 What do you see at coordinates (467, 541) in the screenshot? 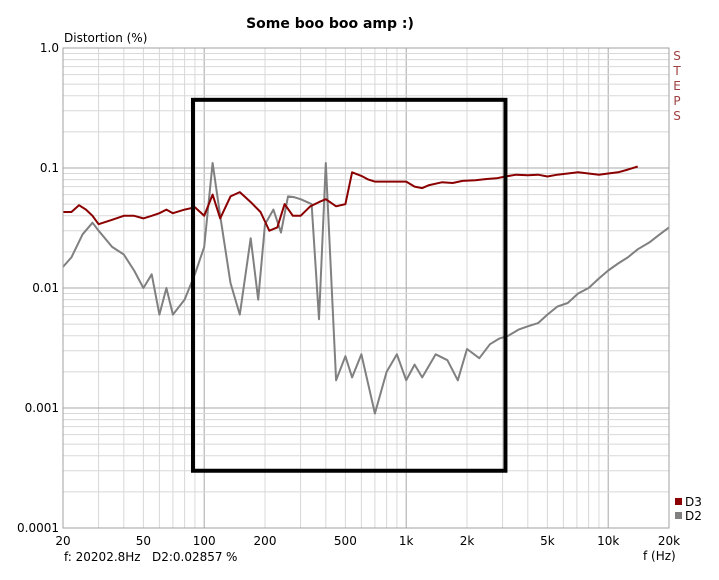
I see `x-tick-label: 2k` at bounding box center [467, 541].